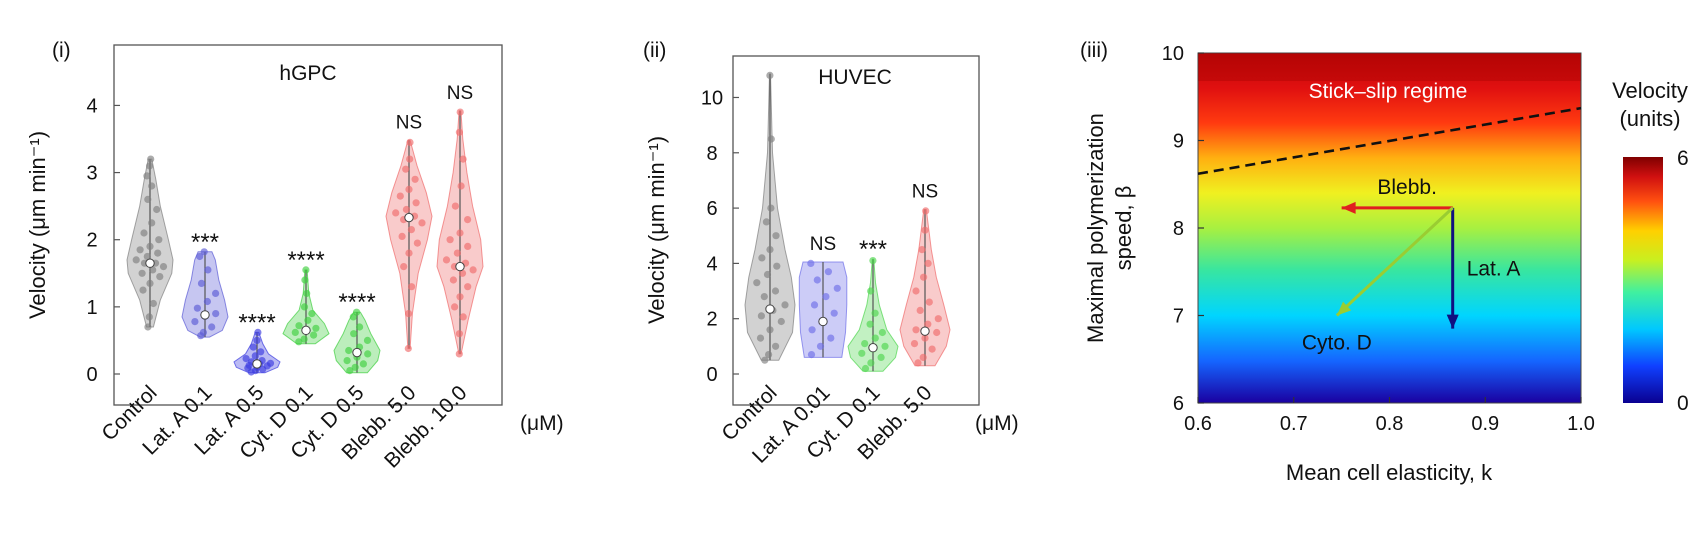 This screenshot has width=1699, height=538. What do you see at coordinates (1649, 118) in the screenshot?
I see `colorbar-title-line2: (units)` at bounding box center [1649, 118].